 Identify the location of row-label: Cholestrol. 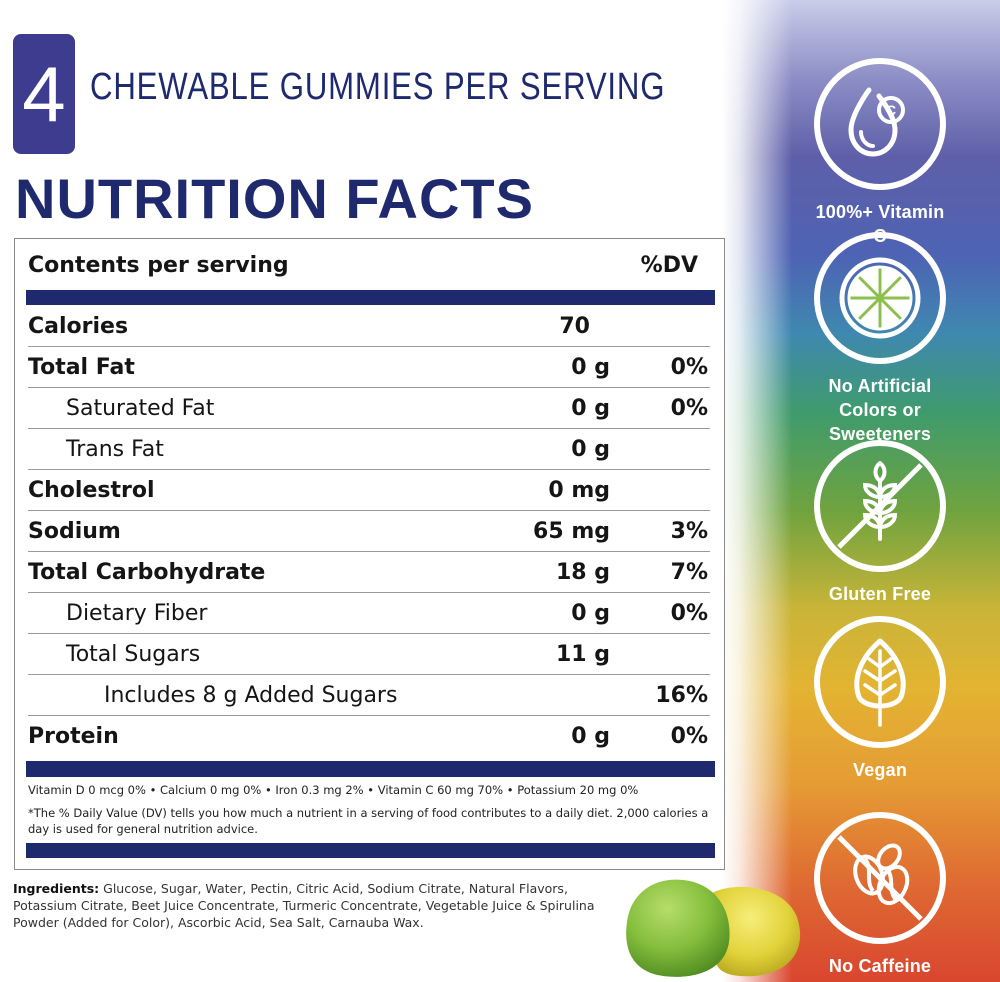
(91, 490).